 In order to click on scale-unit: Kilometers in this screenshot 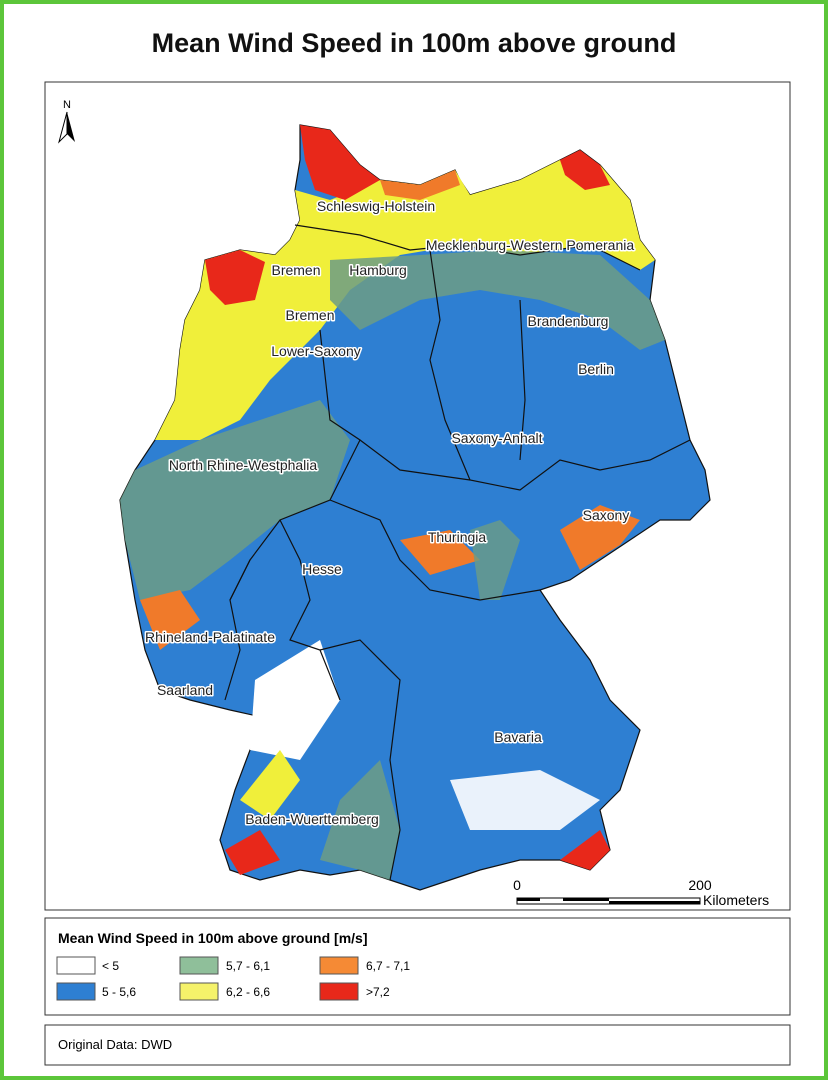, I will do `click(736, 900)`.